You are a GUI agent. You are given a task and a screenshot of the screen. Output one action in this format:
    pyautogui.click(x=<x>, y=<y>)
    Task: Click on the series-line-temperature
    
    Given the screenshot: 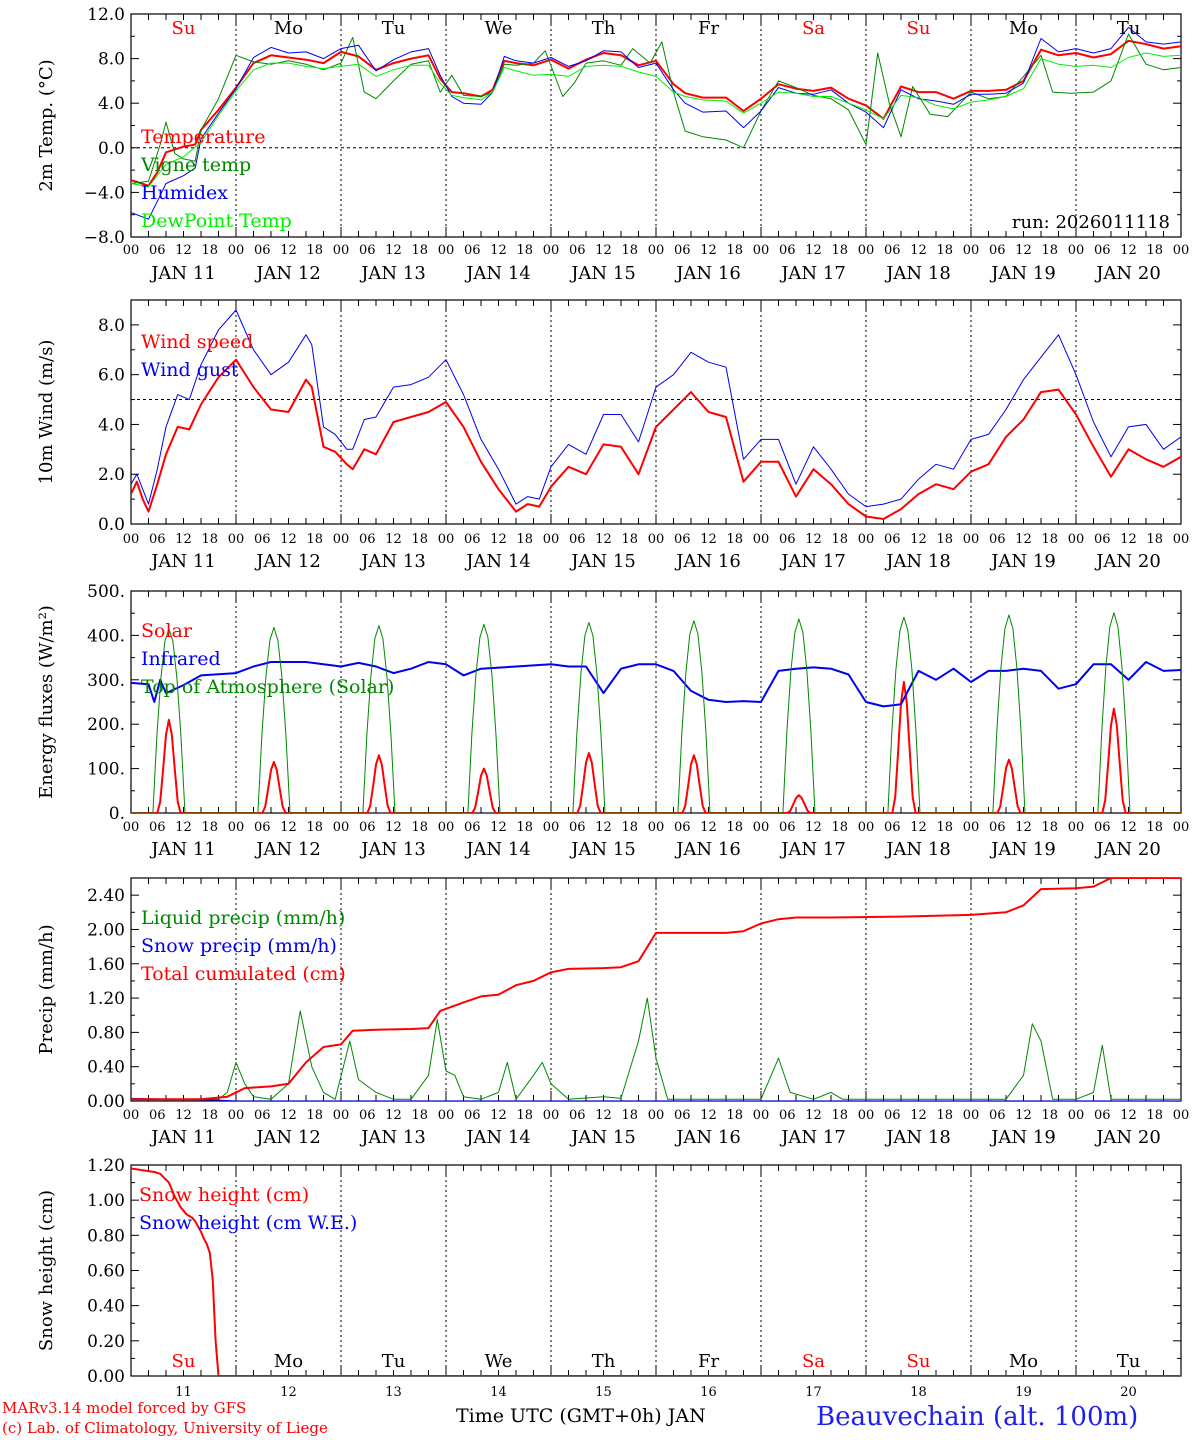 What is the action you would take?
    pyautogui.click(x=656, y=113)
    